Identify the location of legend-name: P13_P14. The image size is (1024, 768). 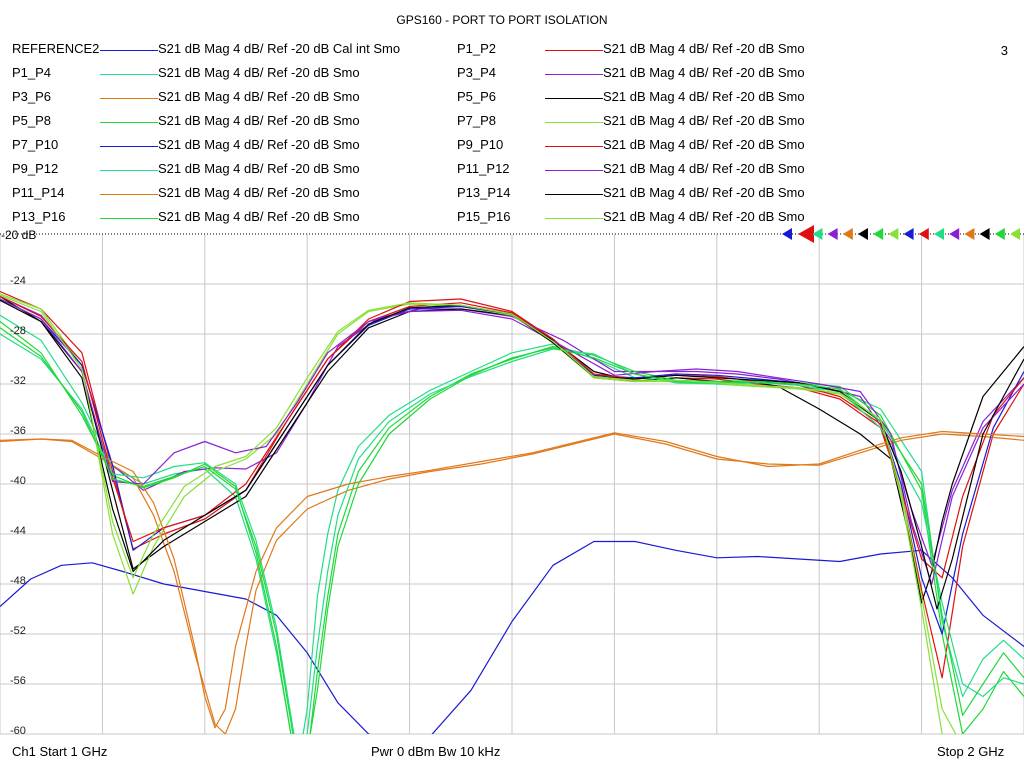
(484, 192).